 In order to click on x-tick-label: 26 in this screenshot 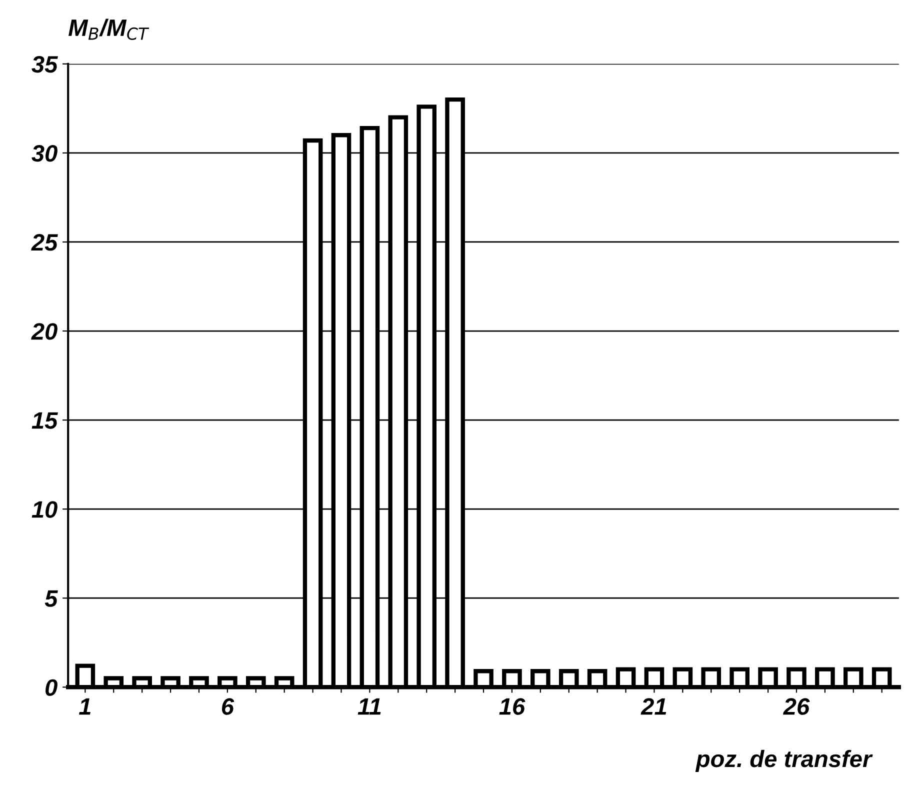, I will do `click(796, 706)`.